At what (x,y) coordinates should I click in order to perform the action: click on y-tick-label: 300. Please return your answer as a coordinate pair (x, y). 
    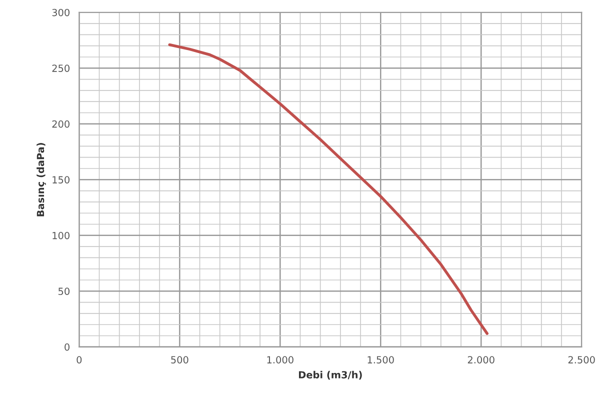
    Looking at the image, I should click on (61, 12).